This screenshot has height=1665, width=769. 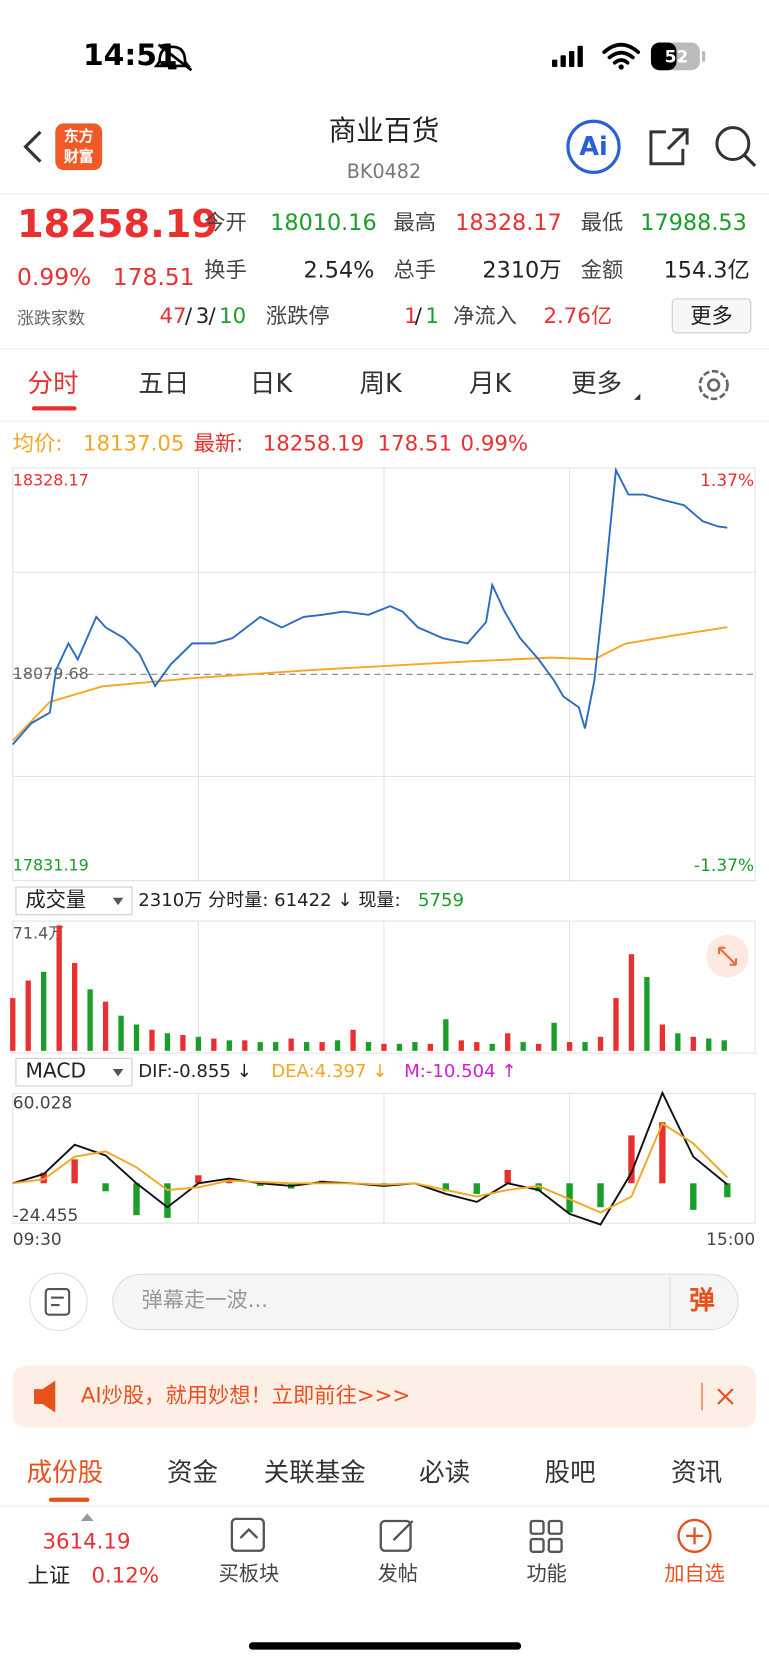 I want to click on battery-level: 52, so click(x=677, y=57).